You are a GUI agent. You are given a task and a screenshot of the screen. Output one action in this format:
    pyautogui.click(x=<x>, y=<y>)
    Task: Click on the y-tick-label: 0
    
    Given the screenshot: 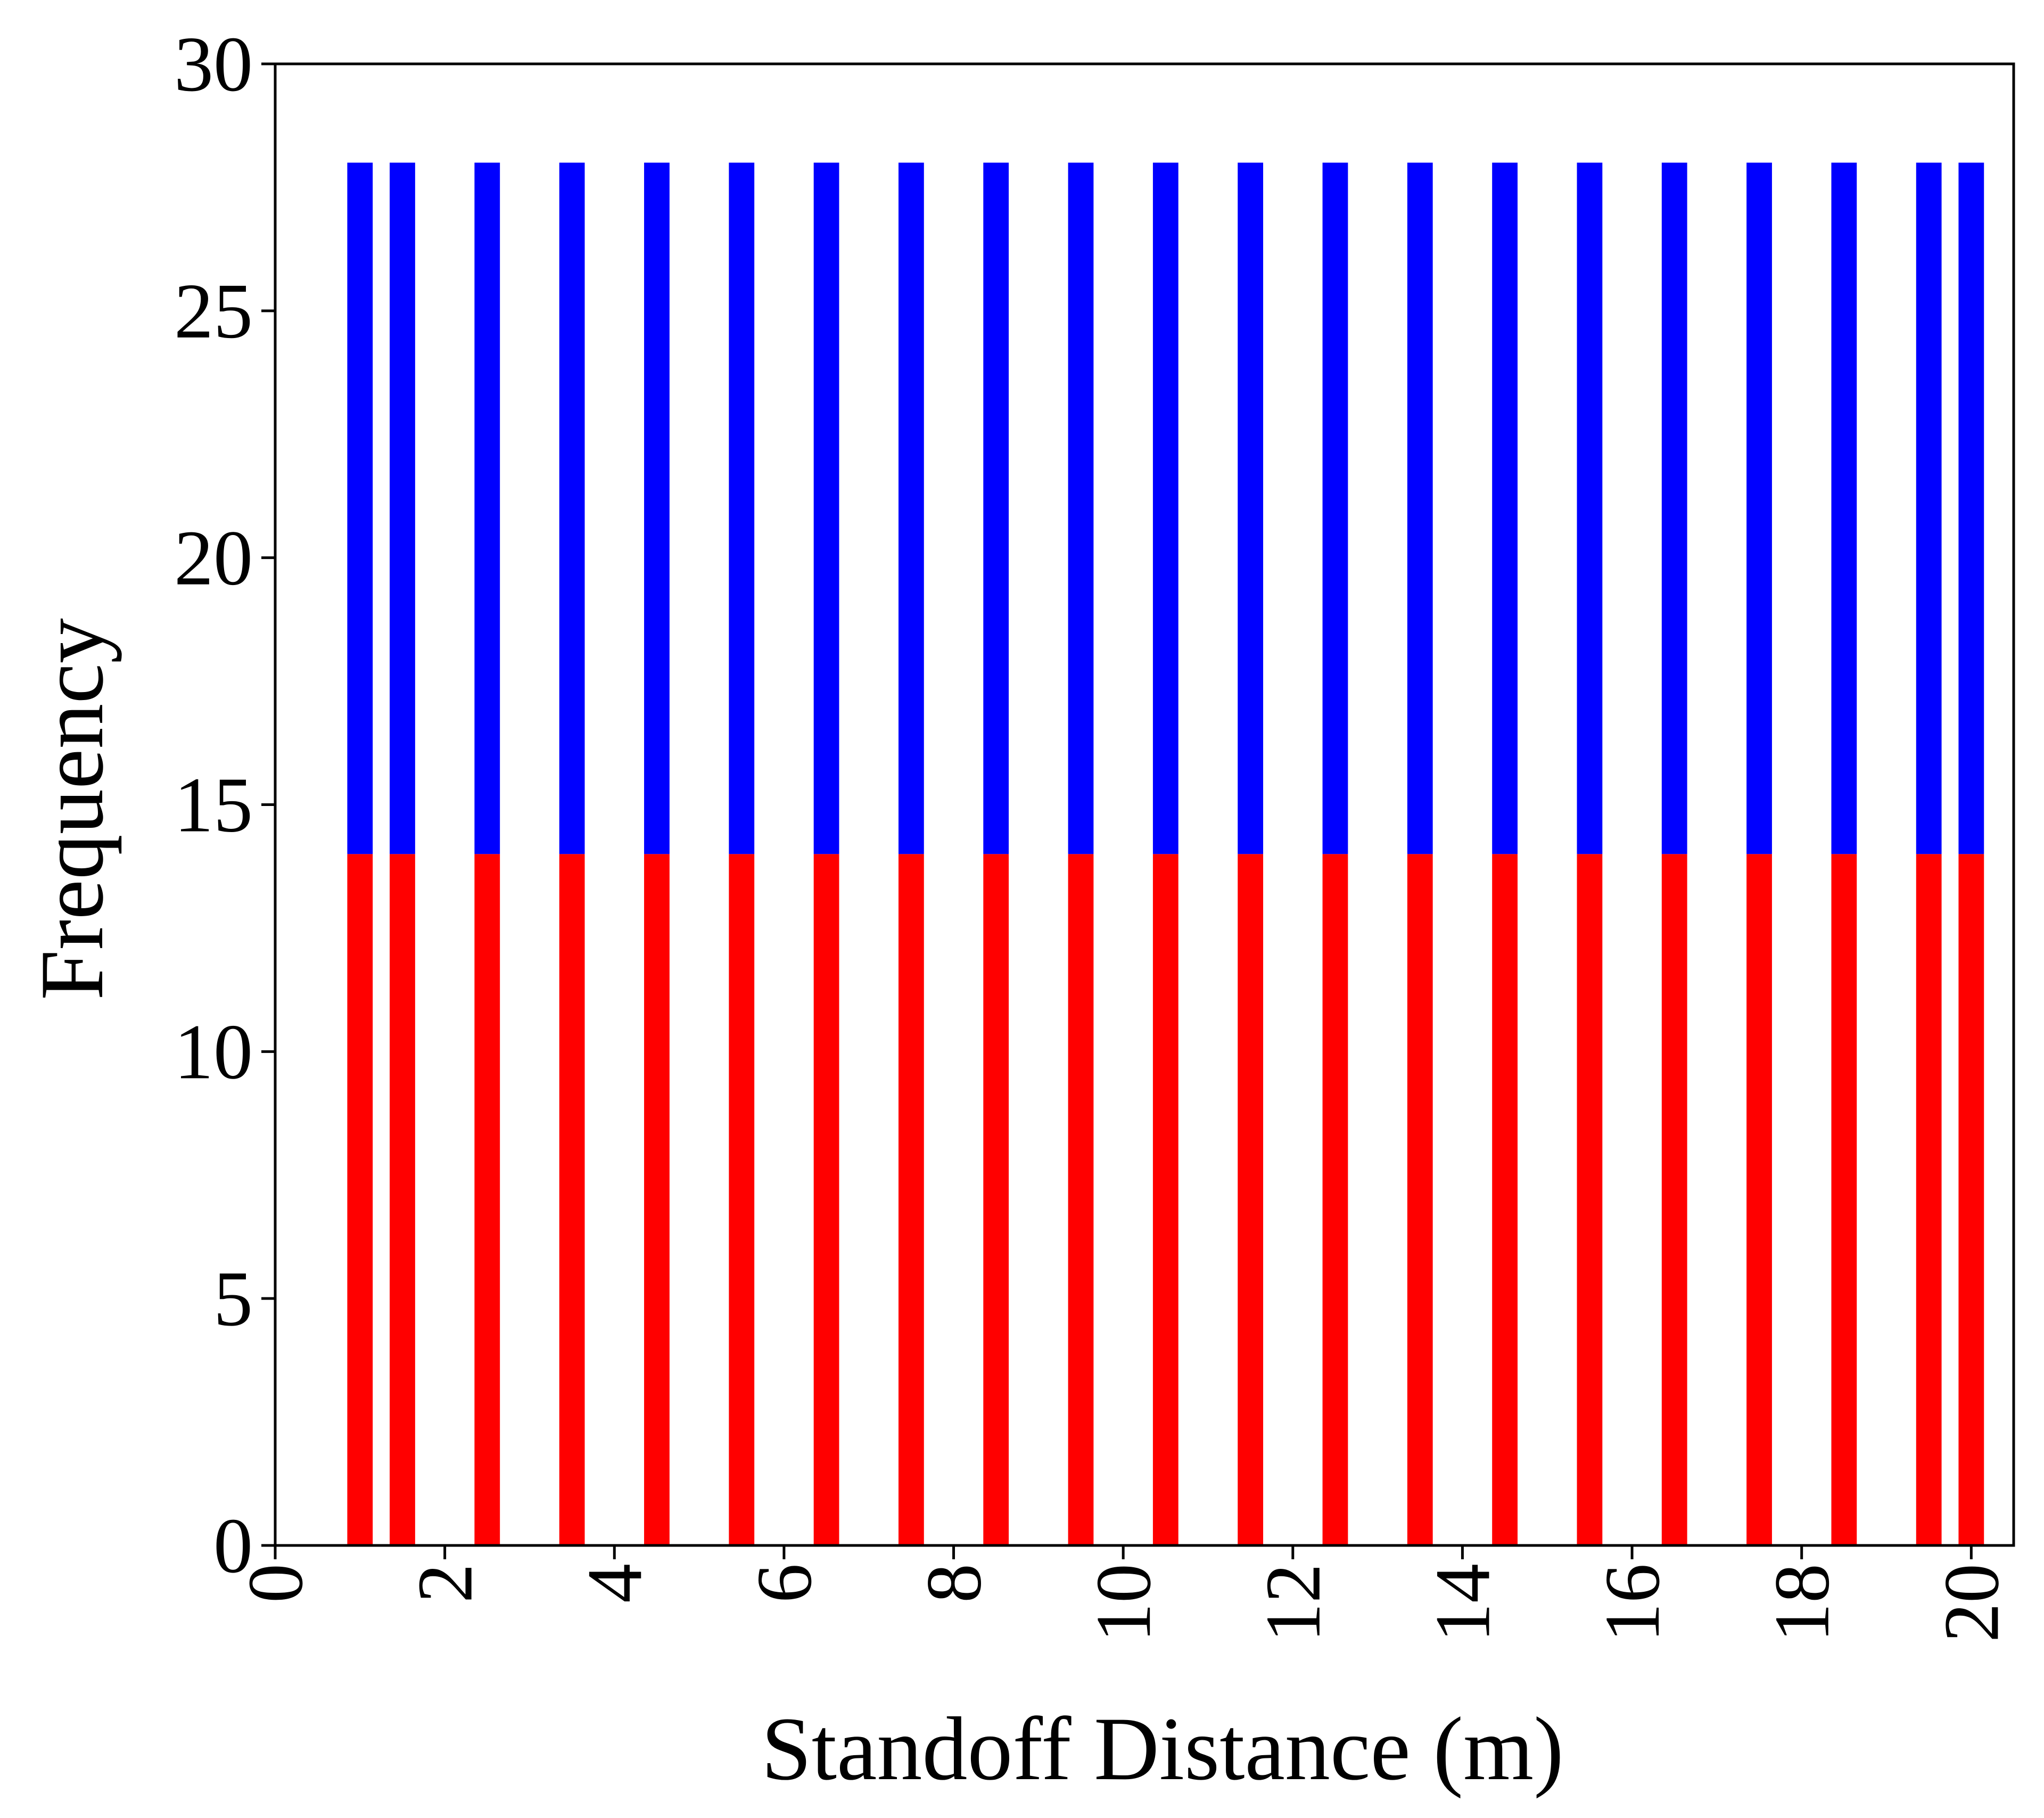 What is the action you would take?
    pyautogui.click(x=233, y=1546)
    